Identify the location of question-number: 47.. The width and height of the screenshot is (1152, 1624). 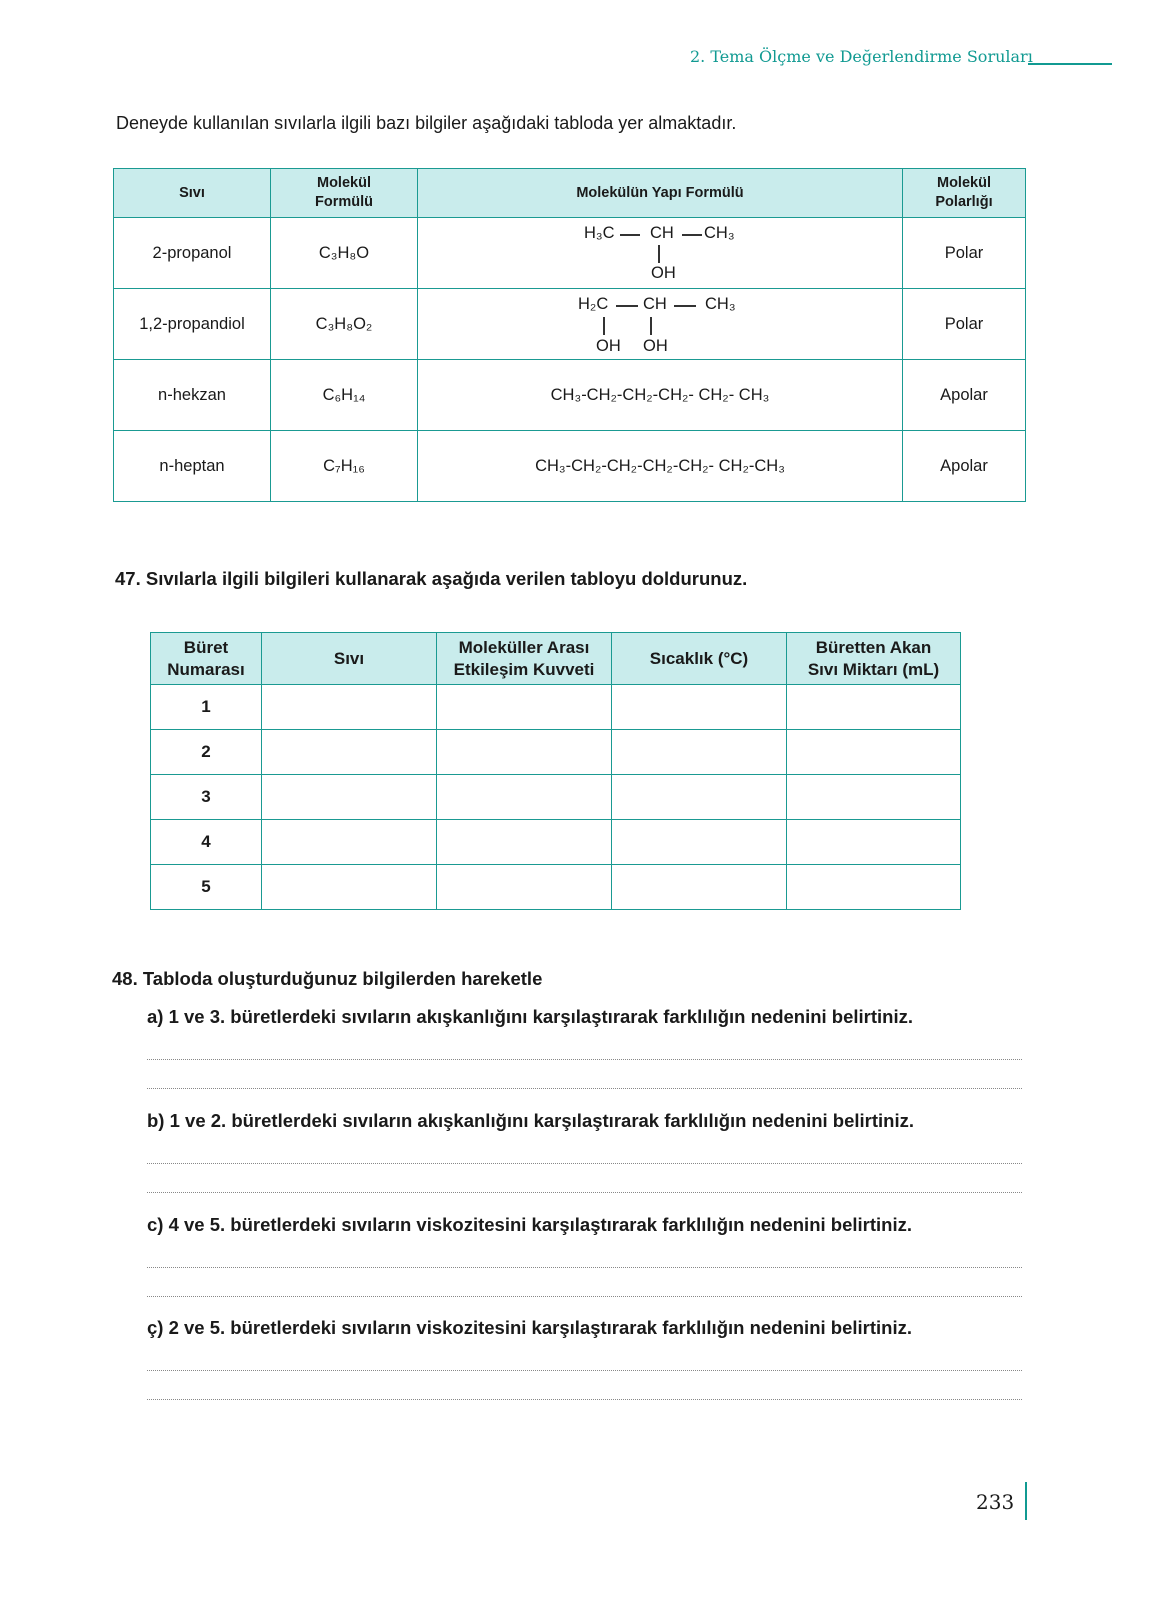
(128, 578).